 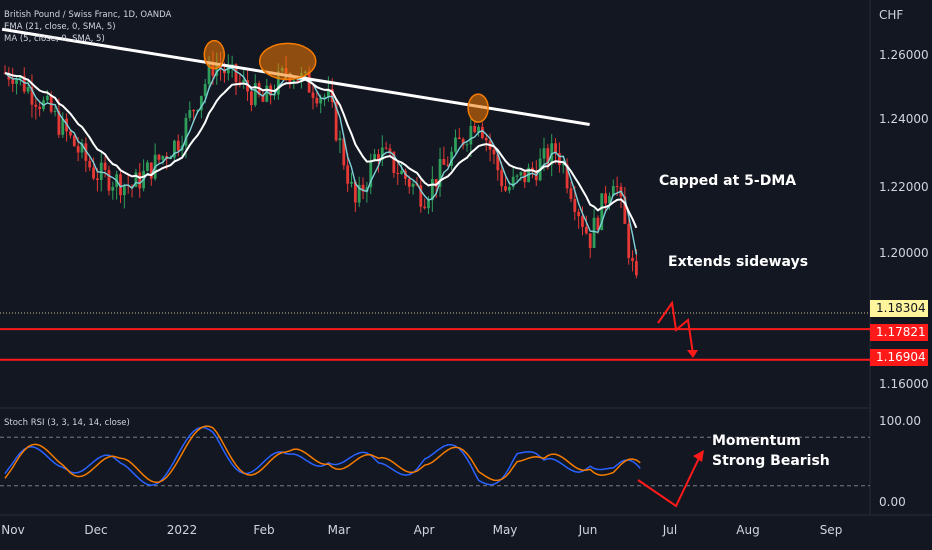 I want to click on momentum-arrowhead, so click(x=698, y=456).